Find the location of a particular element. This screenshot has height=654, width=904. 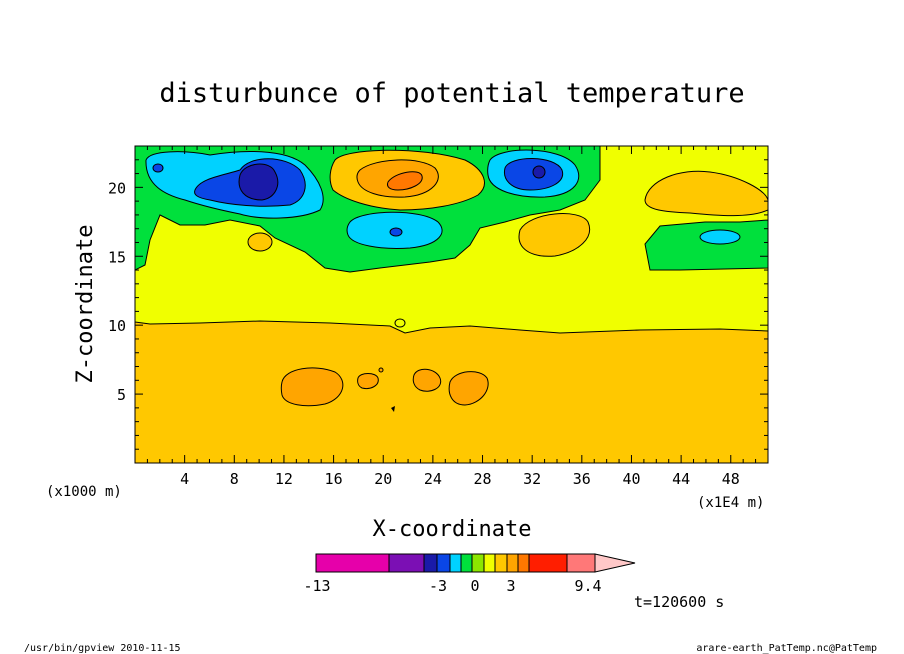

y-unit-label: (x1E4 m) is located at coordinates (730, 503).